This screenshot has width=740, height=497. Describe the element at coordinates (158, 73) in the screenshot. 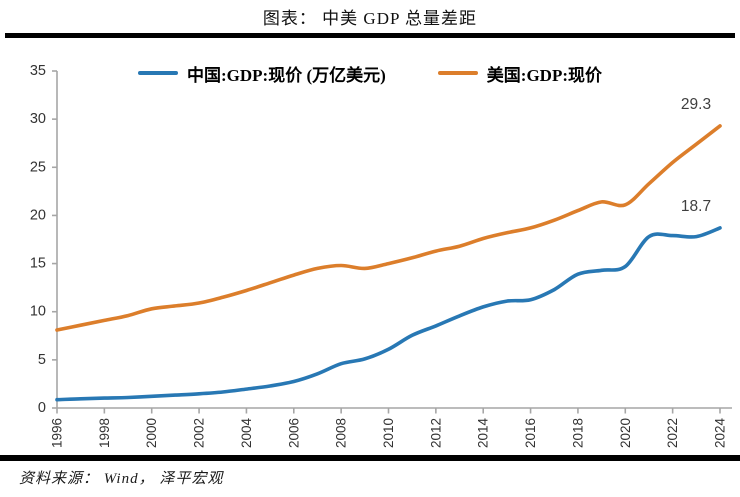

I see `china-line-swatch` at that location.